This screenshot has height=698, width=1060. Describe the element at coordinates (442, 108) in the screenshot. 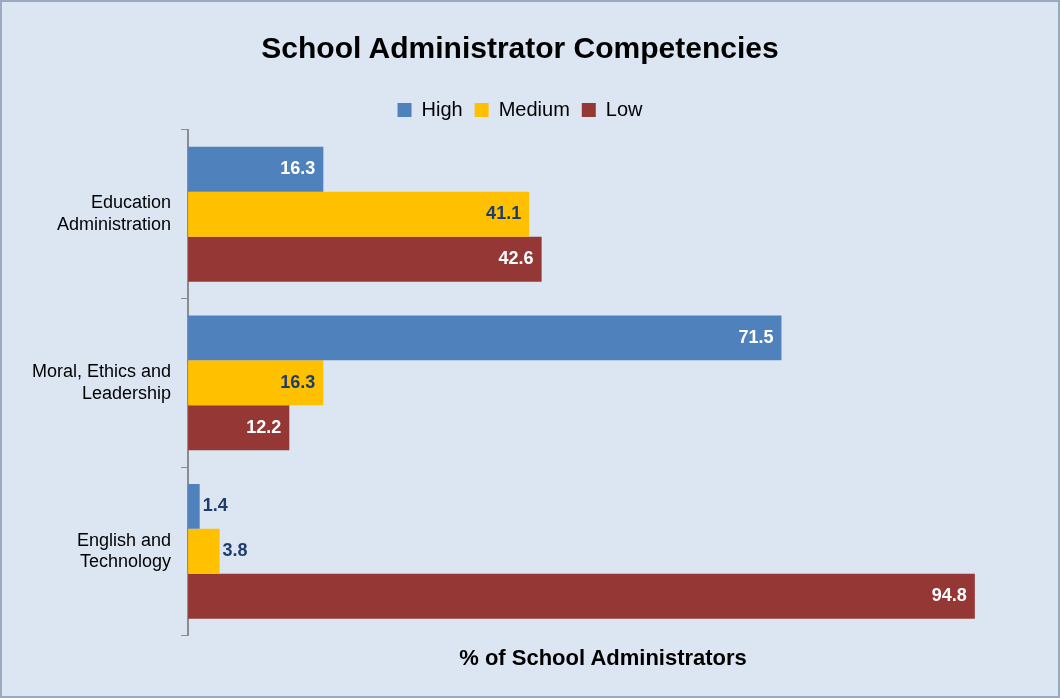

I see `legend-label: High` at that location.